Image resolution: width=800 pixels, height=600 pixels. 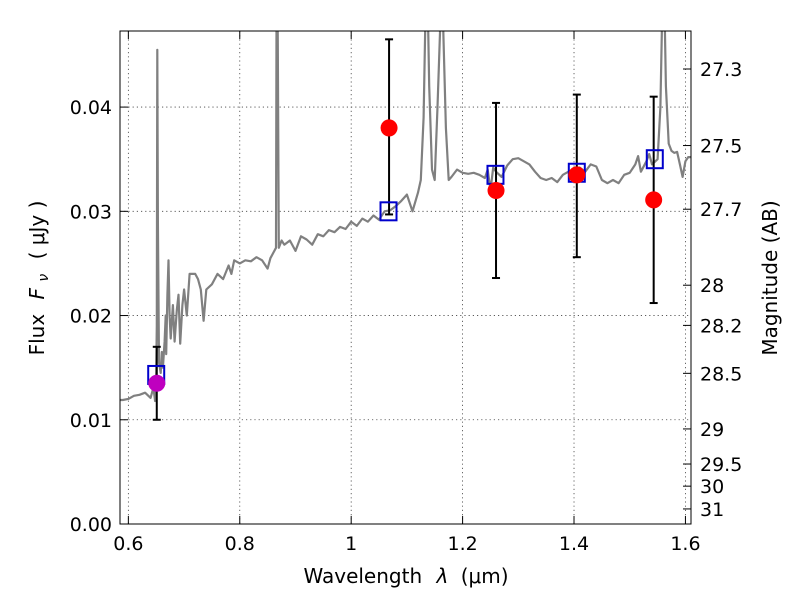 I want to click on y-tick-label: 0.03, so click(x=91, y=212).